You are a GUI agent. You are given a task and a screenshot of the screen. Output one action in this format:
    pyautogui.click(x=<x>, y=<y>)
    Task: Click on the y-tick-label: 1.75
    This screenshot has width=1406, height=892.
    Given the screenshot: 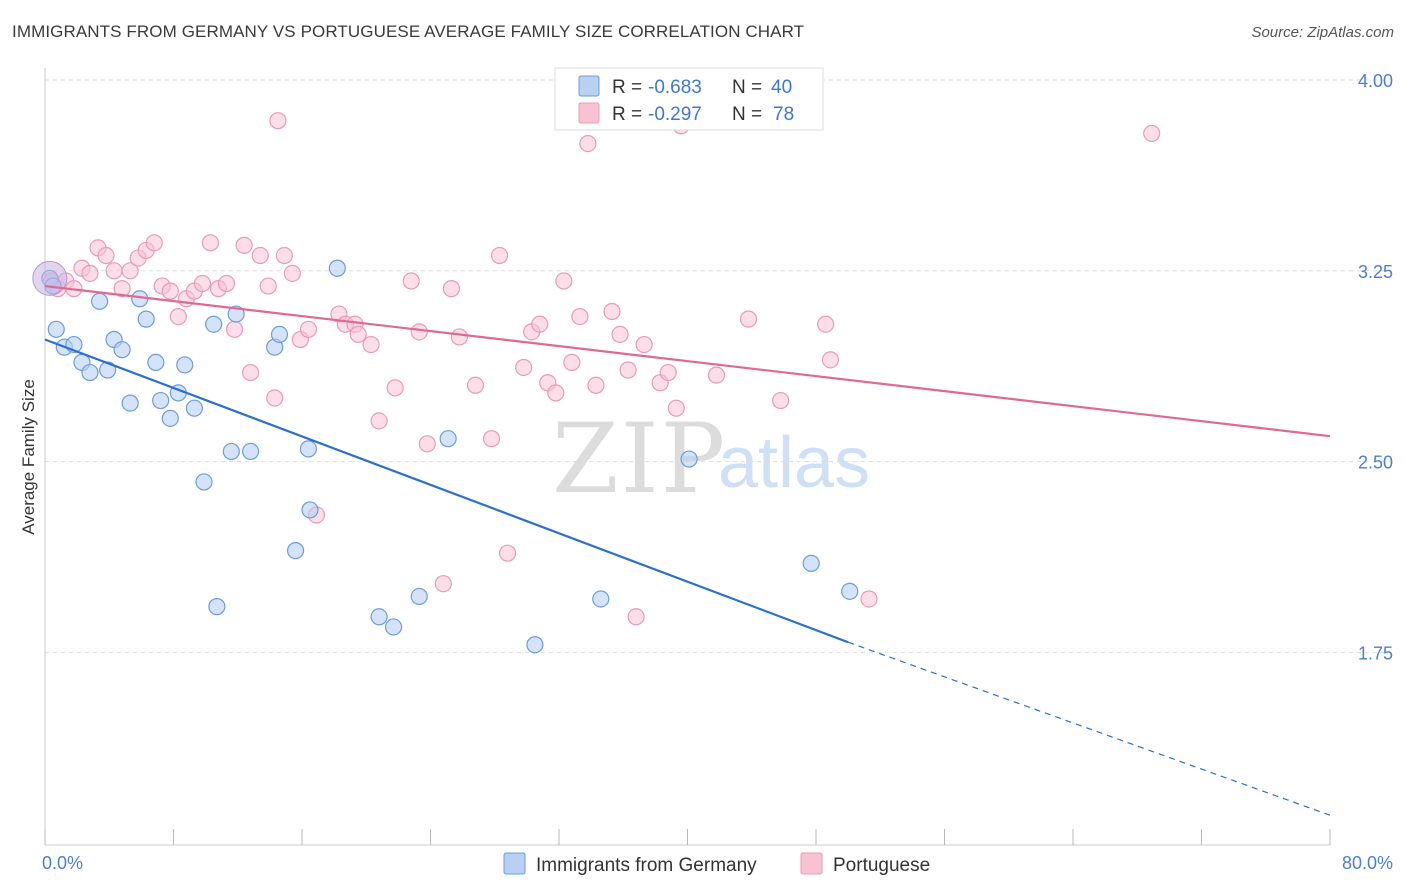 What is the action you would take?
    pyautogui.click(x=1375, y=653)
    